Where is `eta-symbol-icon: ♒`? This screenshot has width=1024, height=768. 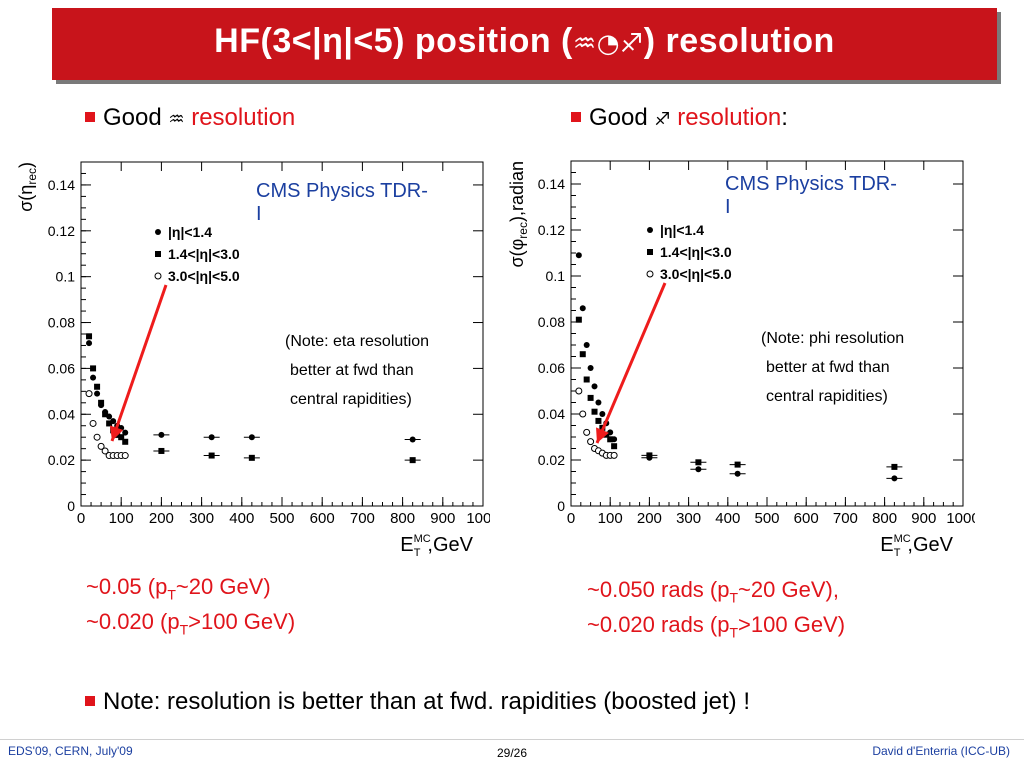 eta-symbol-icon: ♒ is located at coordinates (176, 119).